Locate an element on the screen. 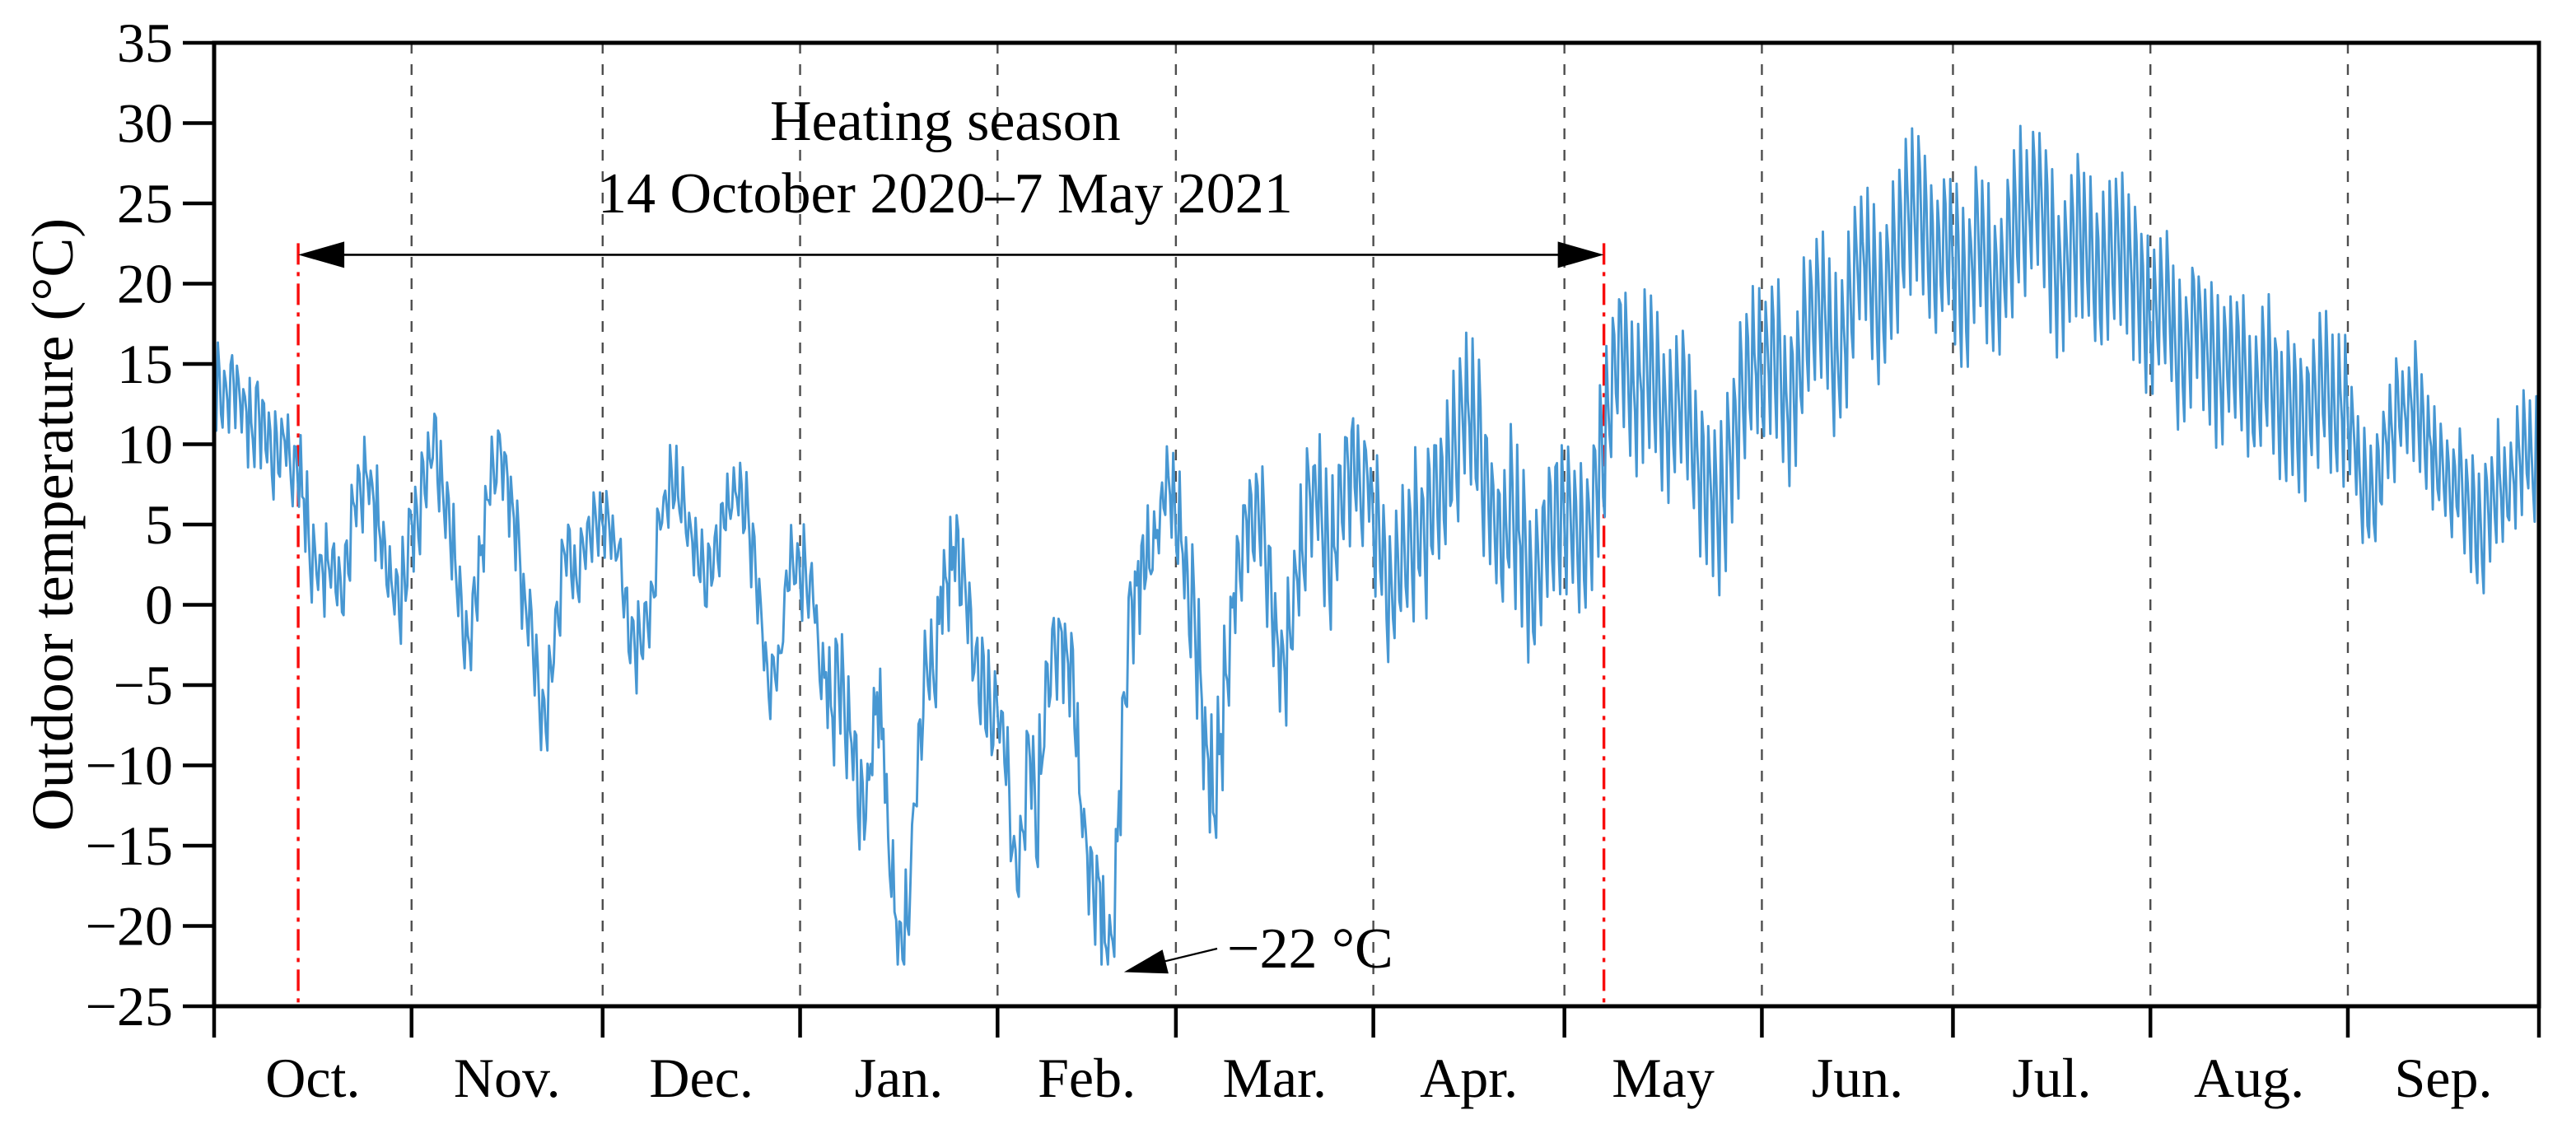 This screenshot has height=1138, width=2576. arrowhead-right-icon is located at coordinates (1580, 254).